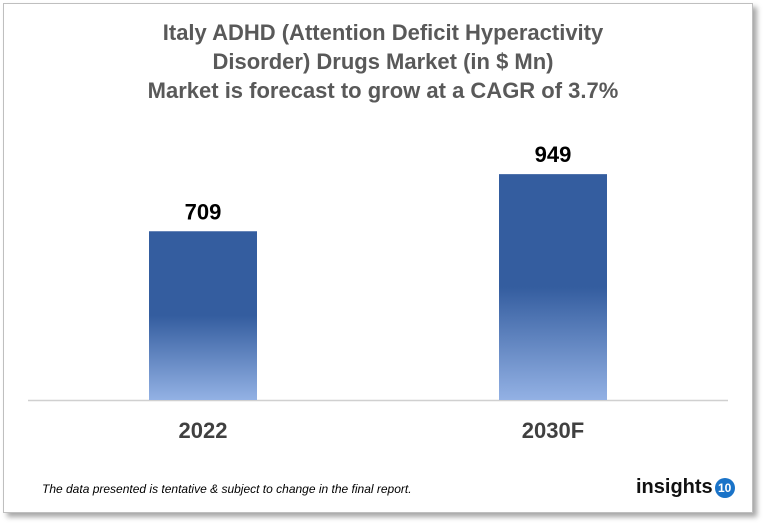  I want to click on bar-2022, so click(203, 315).